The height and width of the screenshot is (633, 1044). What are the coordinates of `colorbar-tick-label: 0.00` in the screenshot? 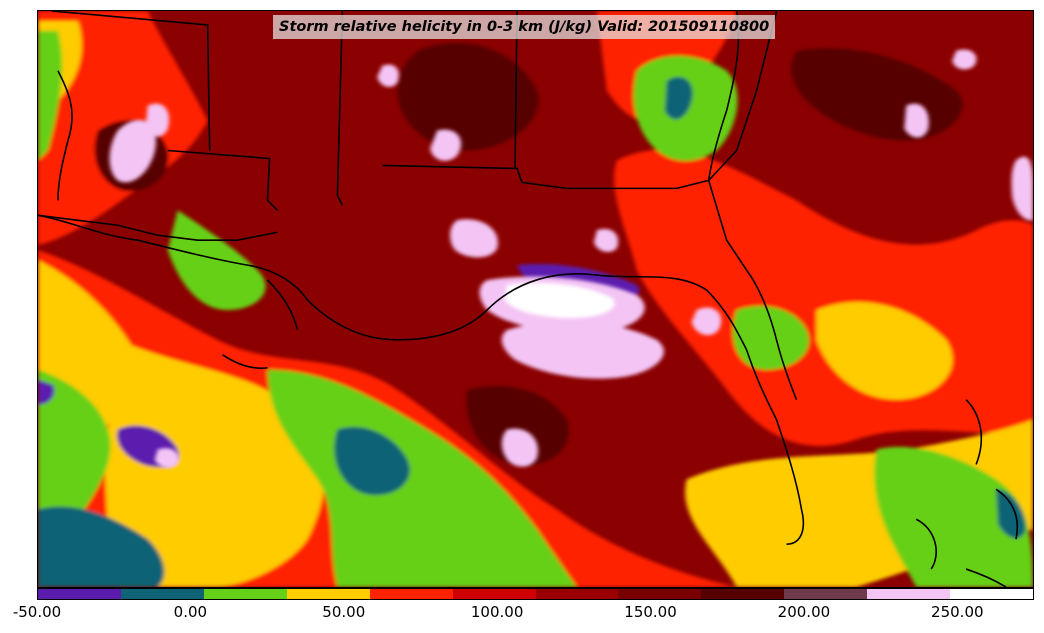 It's located at (190, 612).